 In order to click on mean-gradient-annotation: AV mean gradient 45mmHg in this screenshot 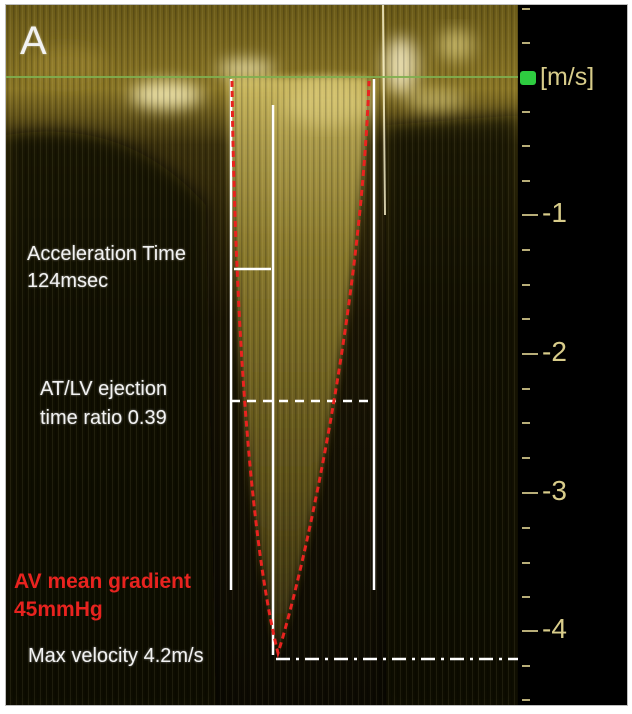, I will do `click(102, 596)`.